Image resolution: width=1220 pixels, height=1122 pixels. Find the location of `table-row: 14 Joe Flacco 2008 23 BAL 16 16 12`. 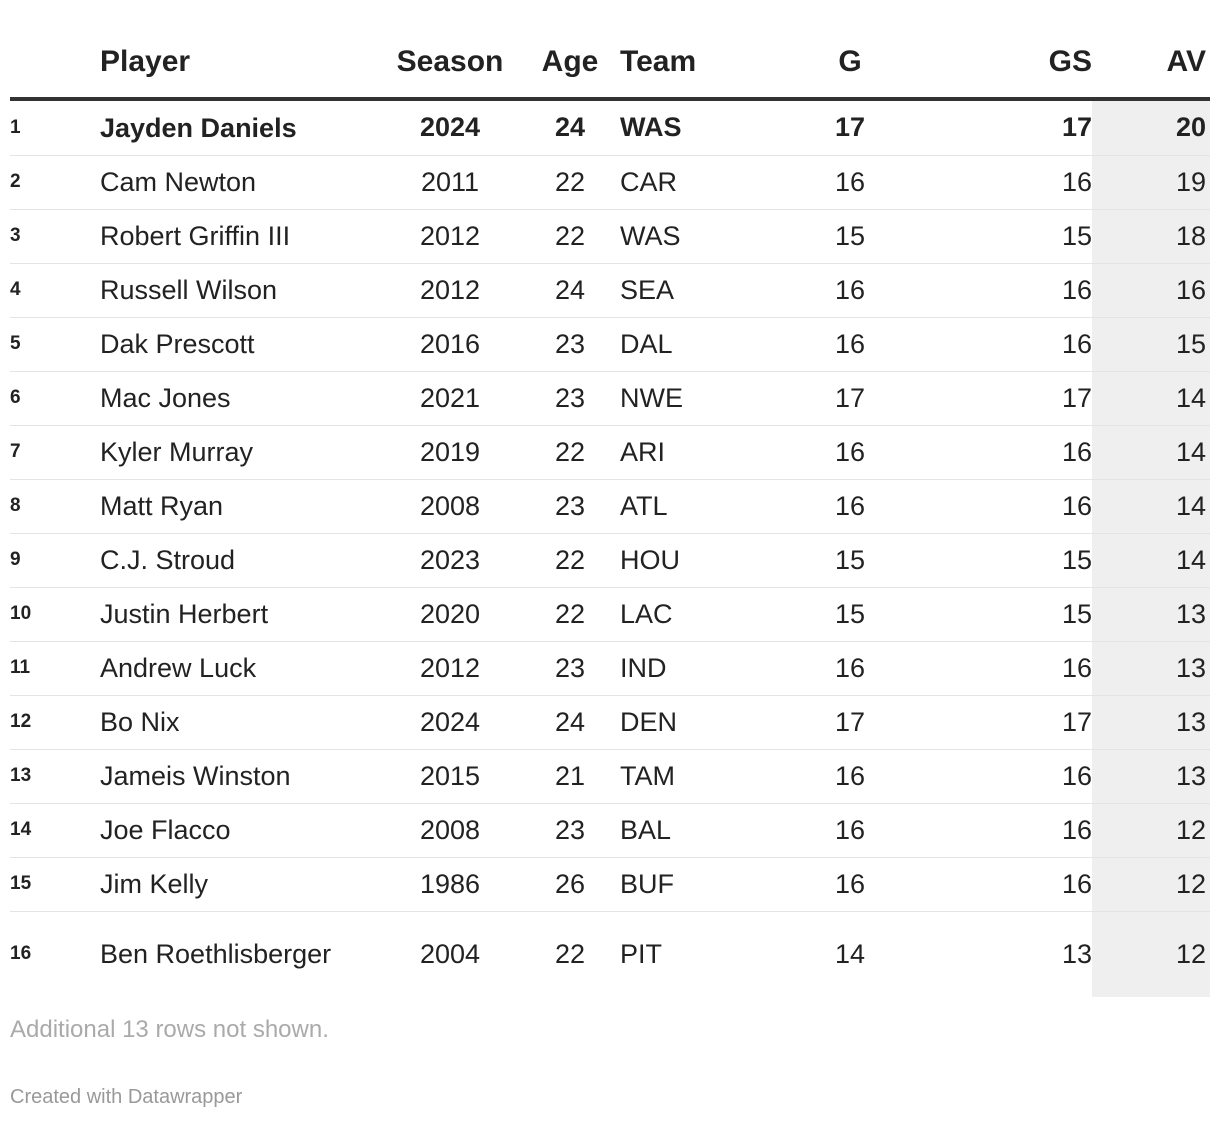

table-row: 14 Joe Flacco 2008 23 BAL 16 16 12 is located at coordinates (610, 830).